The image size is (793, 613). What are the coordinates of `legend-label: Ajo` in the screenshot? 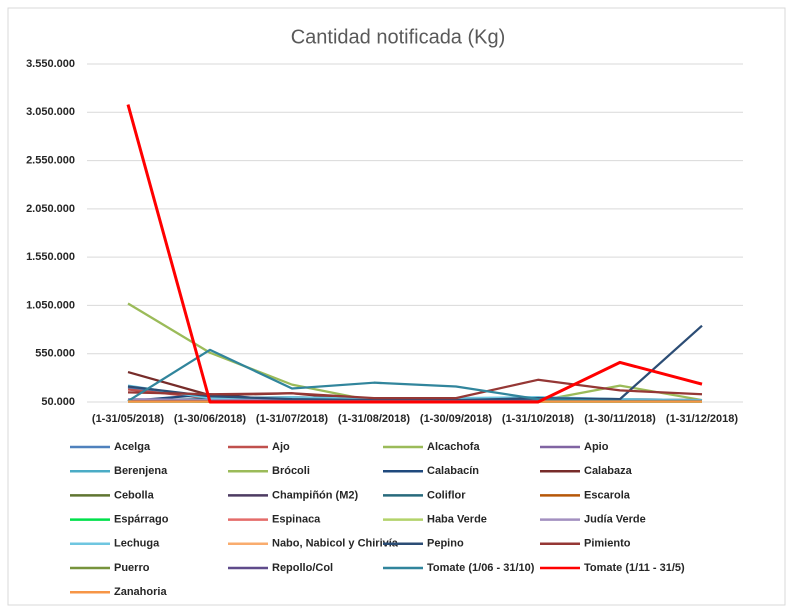 It's located at (281, 447).